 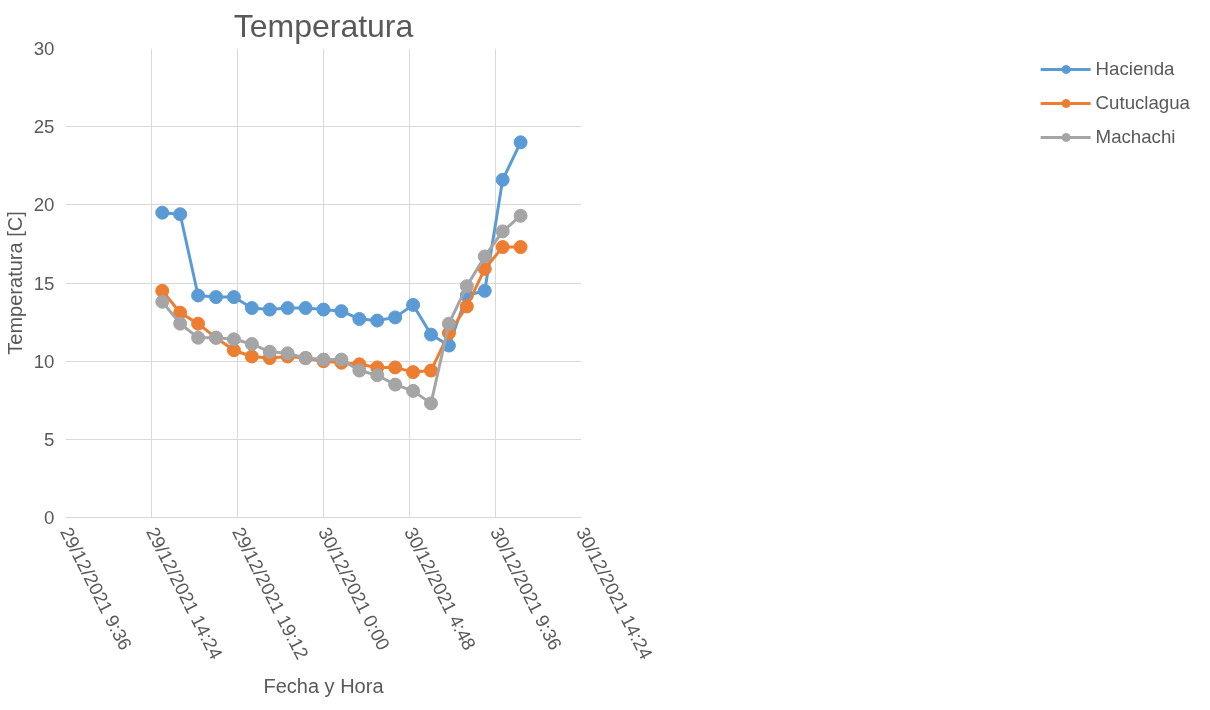 I want to click on legend-label: Machachi, so click(x=1135, y=137).